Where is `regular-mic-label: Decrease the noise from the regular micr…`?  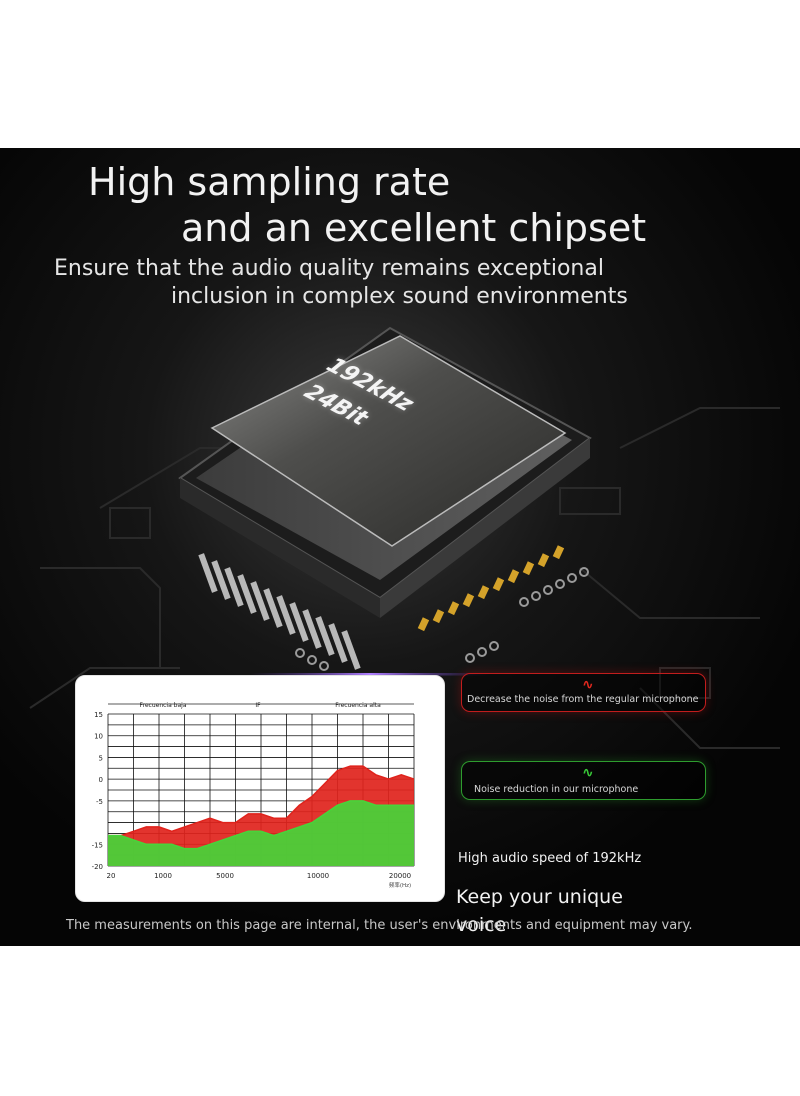 regular-mic-label: Decrease the noise from the regular micr… is located at coordinates (583, 699).